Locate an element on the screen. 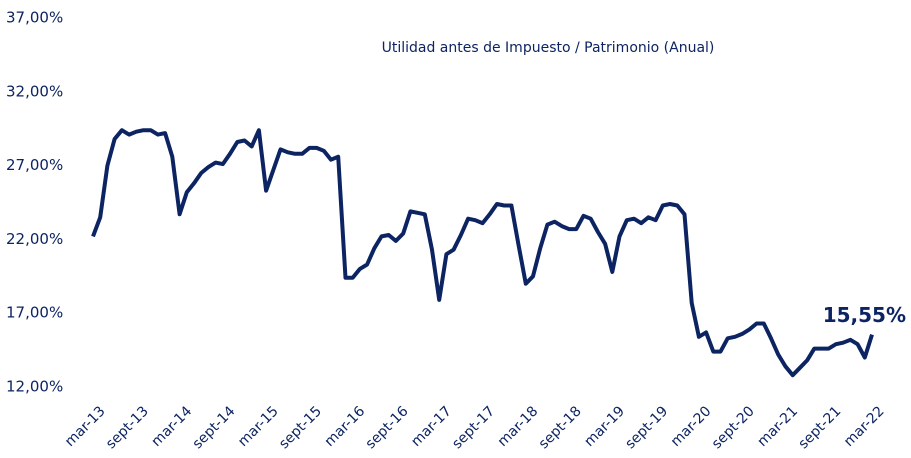 The height and width of the screenshot is (458, 911). x-tick-label: sept-14 is located at coordinates (214, 427).